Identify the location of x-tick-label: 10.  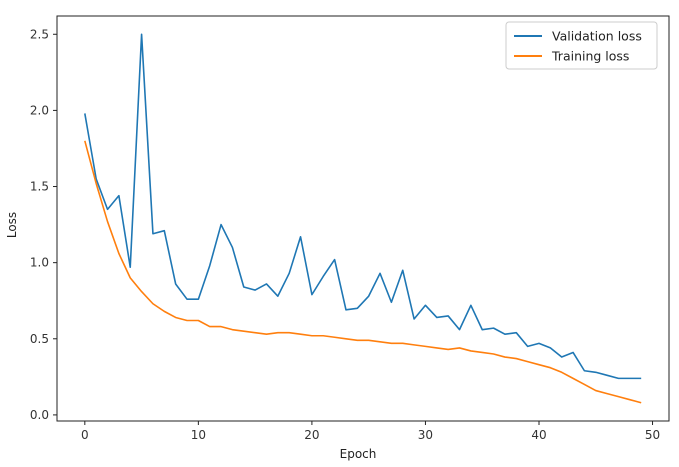
(198, 435).